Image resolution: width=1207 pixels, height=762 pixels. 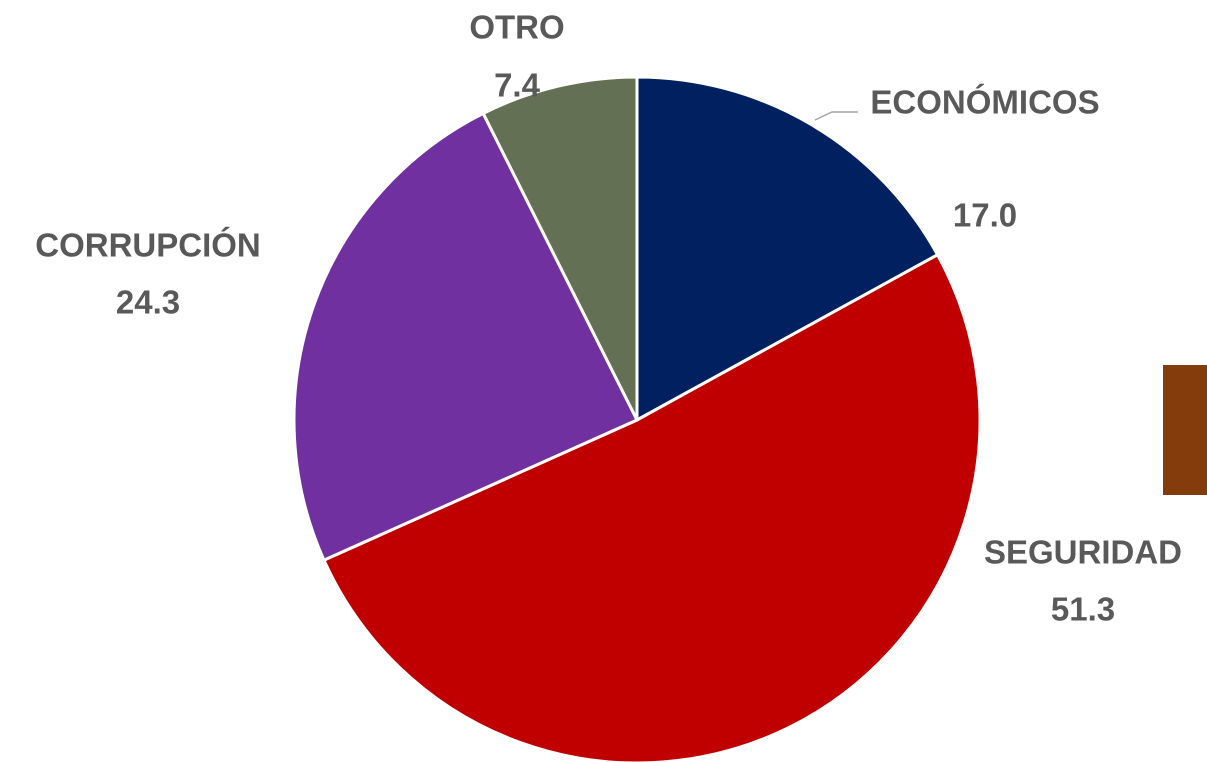 What do you see at coordinates (984, 102) in the screenshot?
I see `slice-label: ECONÓMICOS` at bounding box center [984, 102].